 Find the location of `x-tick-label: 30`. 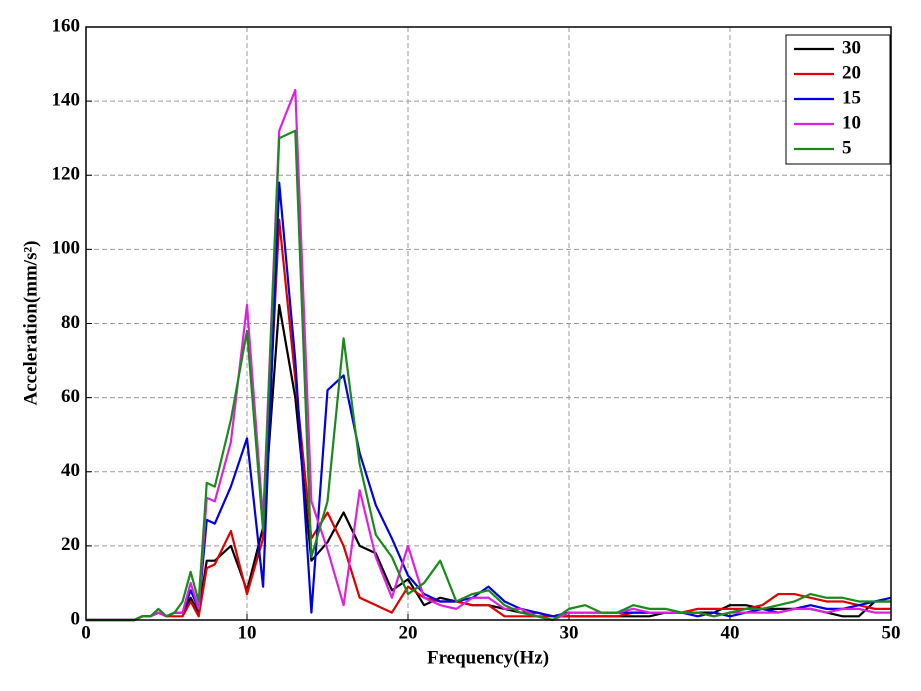

x-tick-label: 30 is located at coordinates (569, 632).